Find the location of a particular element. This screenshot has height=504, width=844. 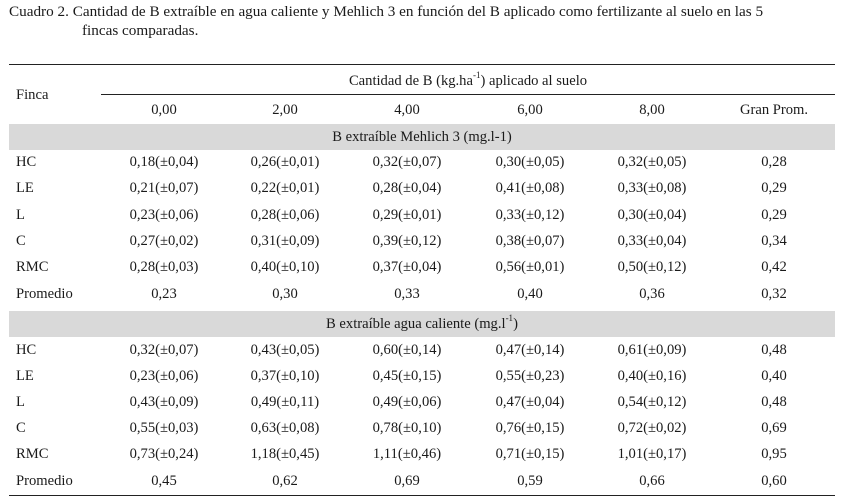

column-header: Gran Prom. is located at coordinates (774, 110).